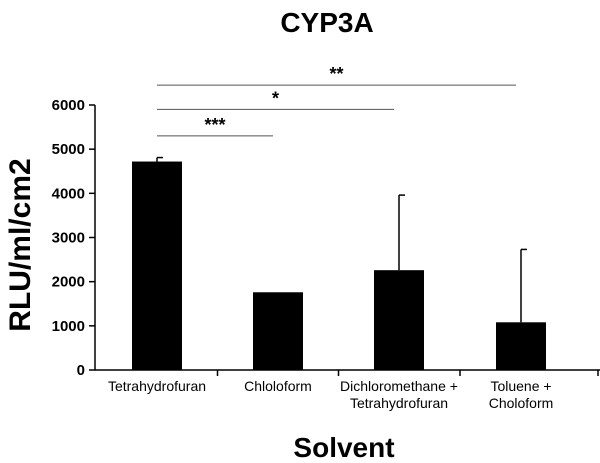  I want to click on y-tick-label-1000: 1000, so click(68, 326).